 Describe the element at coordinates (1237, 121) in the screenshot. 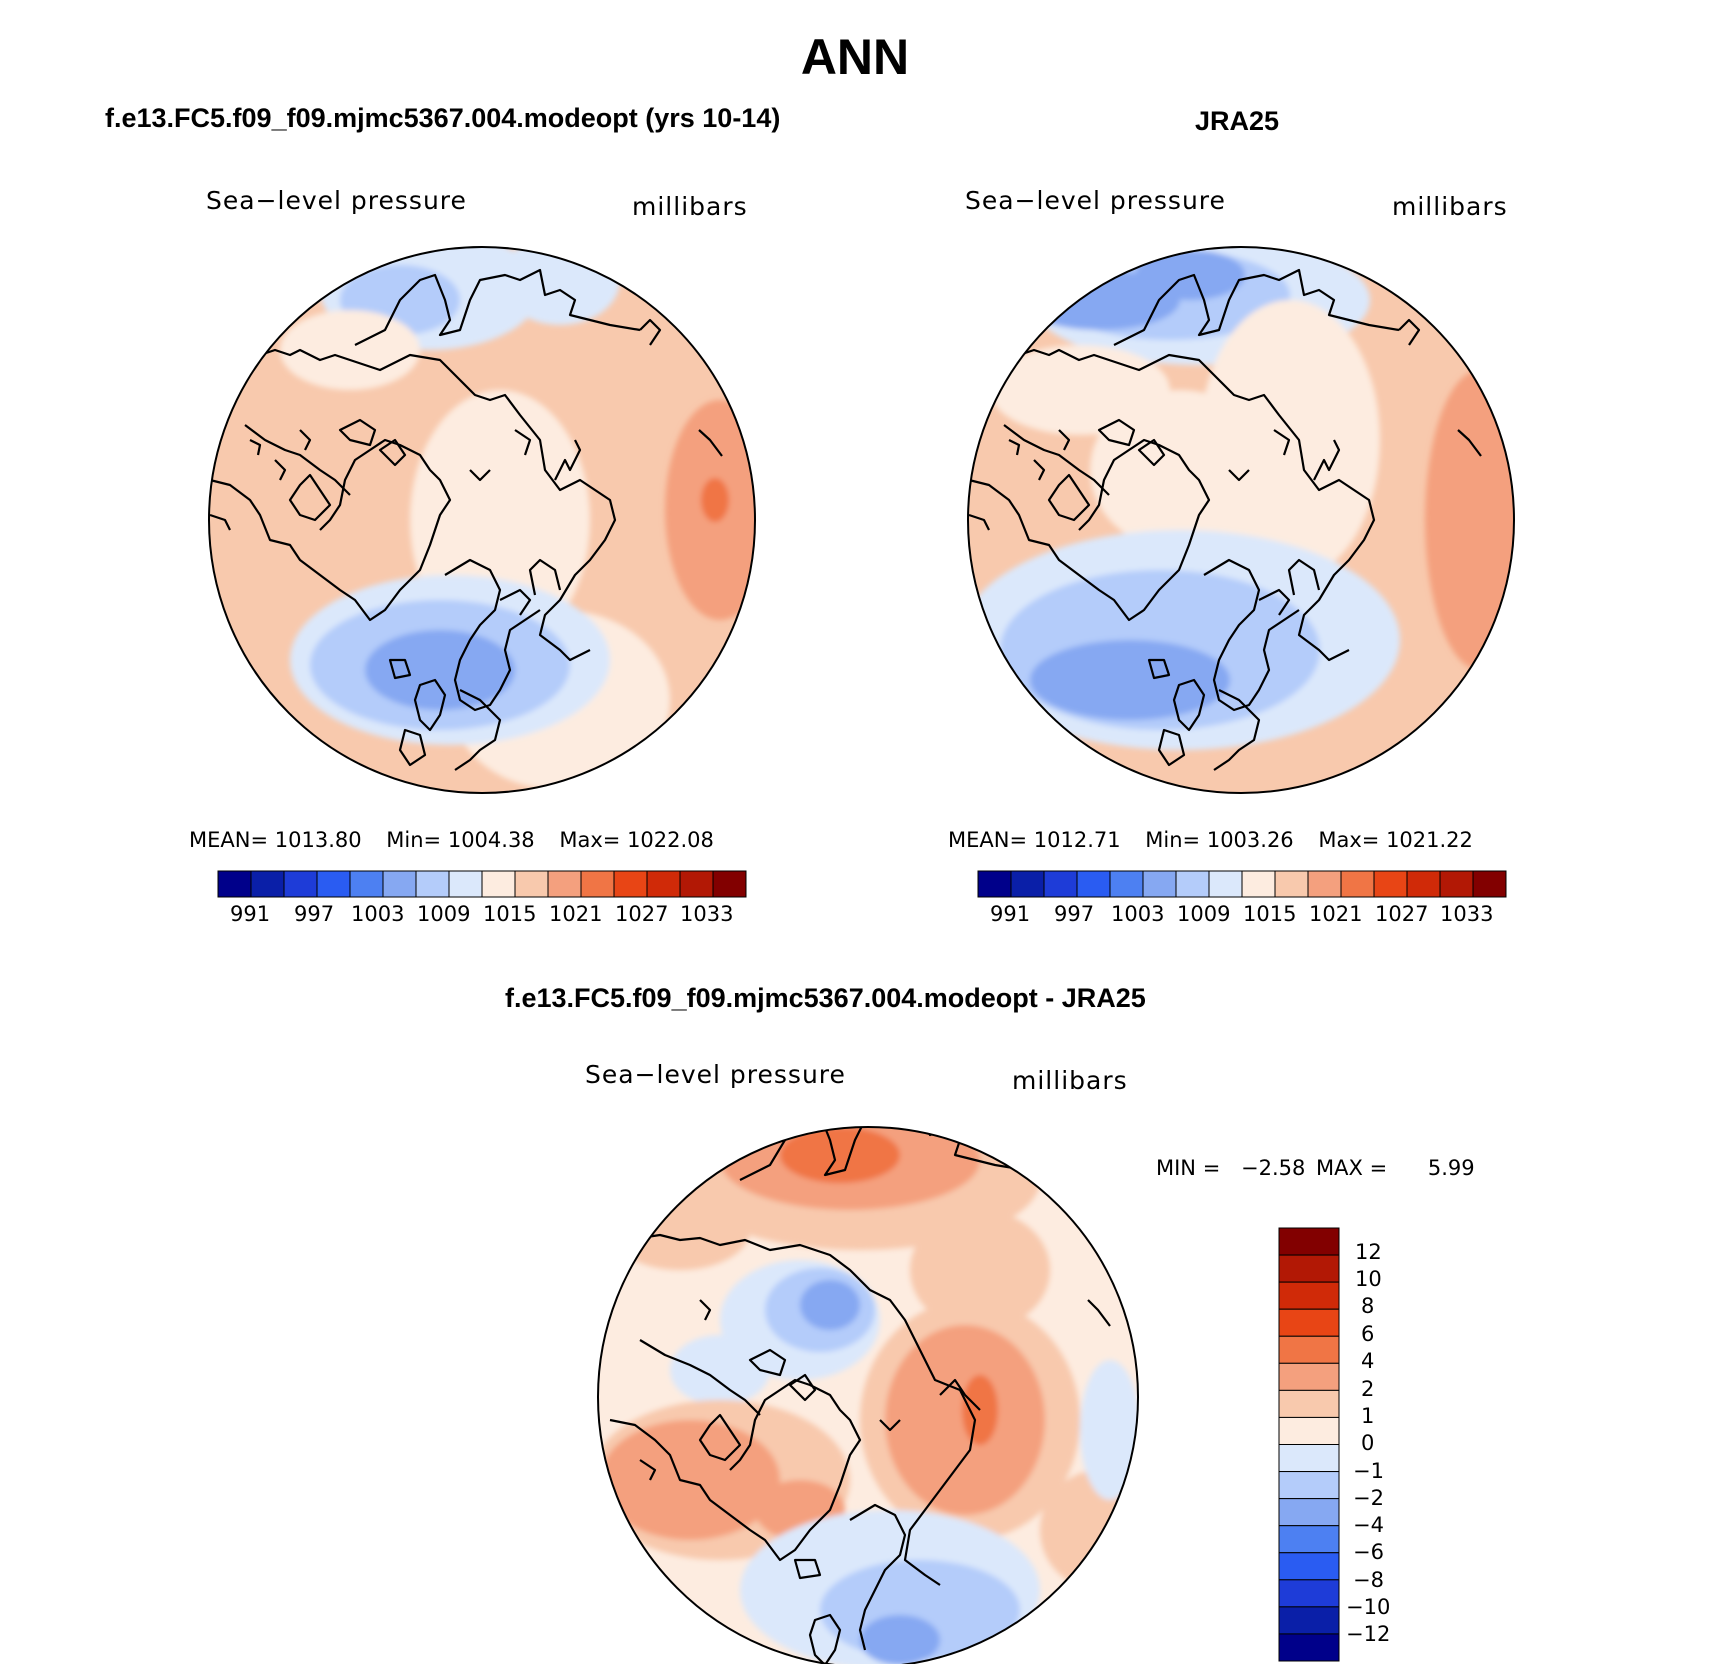

I see `panel-title-obs: JRA25` at that location.